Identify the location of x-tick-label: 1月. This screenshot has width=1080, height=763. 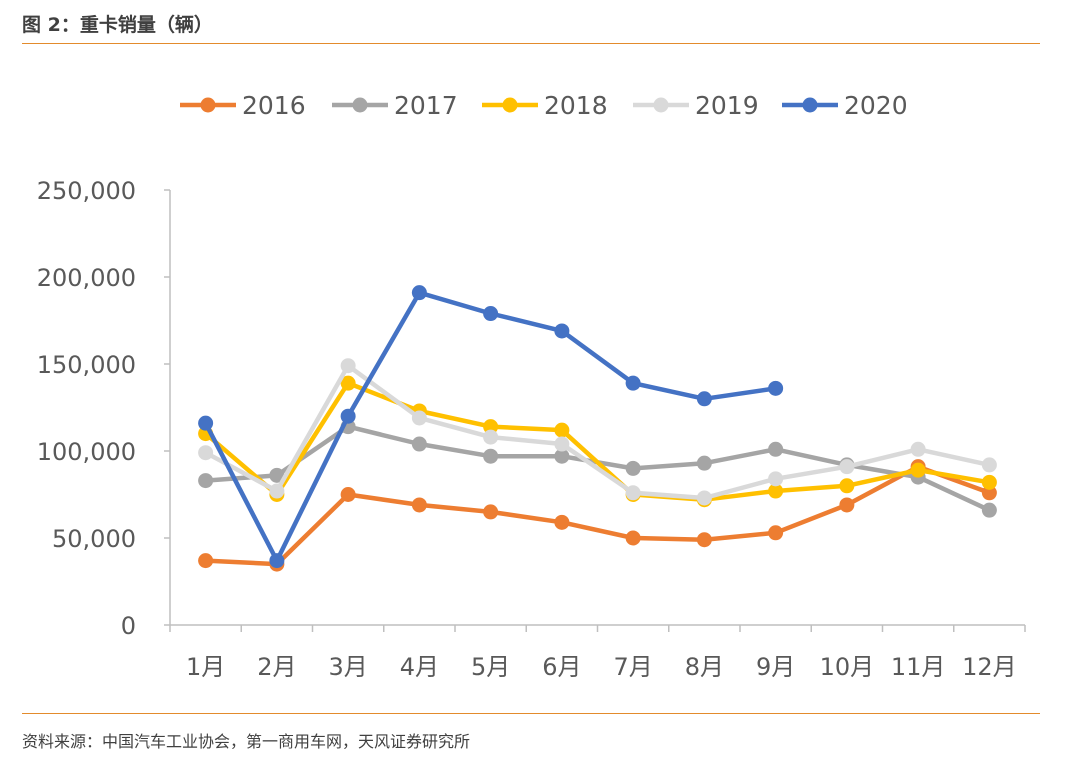
(205, 667).